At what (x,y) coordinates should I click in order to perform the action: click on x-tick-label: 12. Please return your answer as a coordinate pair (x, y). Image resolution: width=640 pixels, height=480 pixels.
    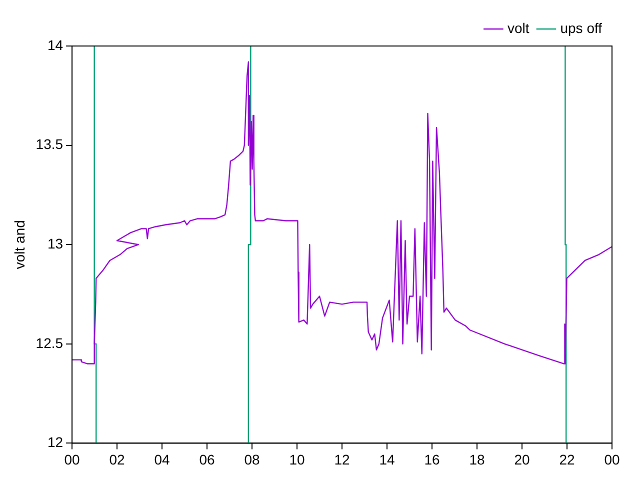
    Looking at the image, I should click on (342, 459).